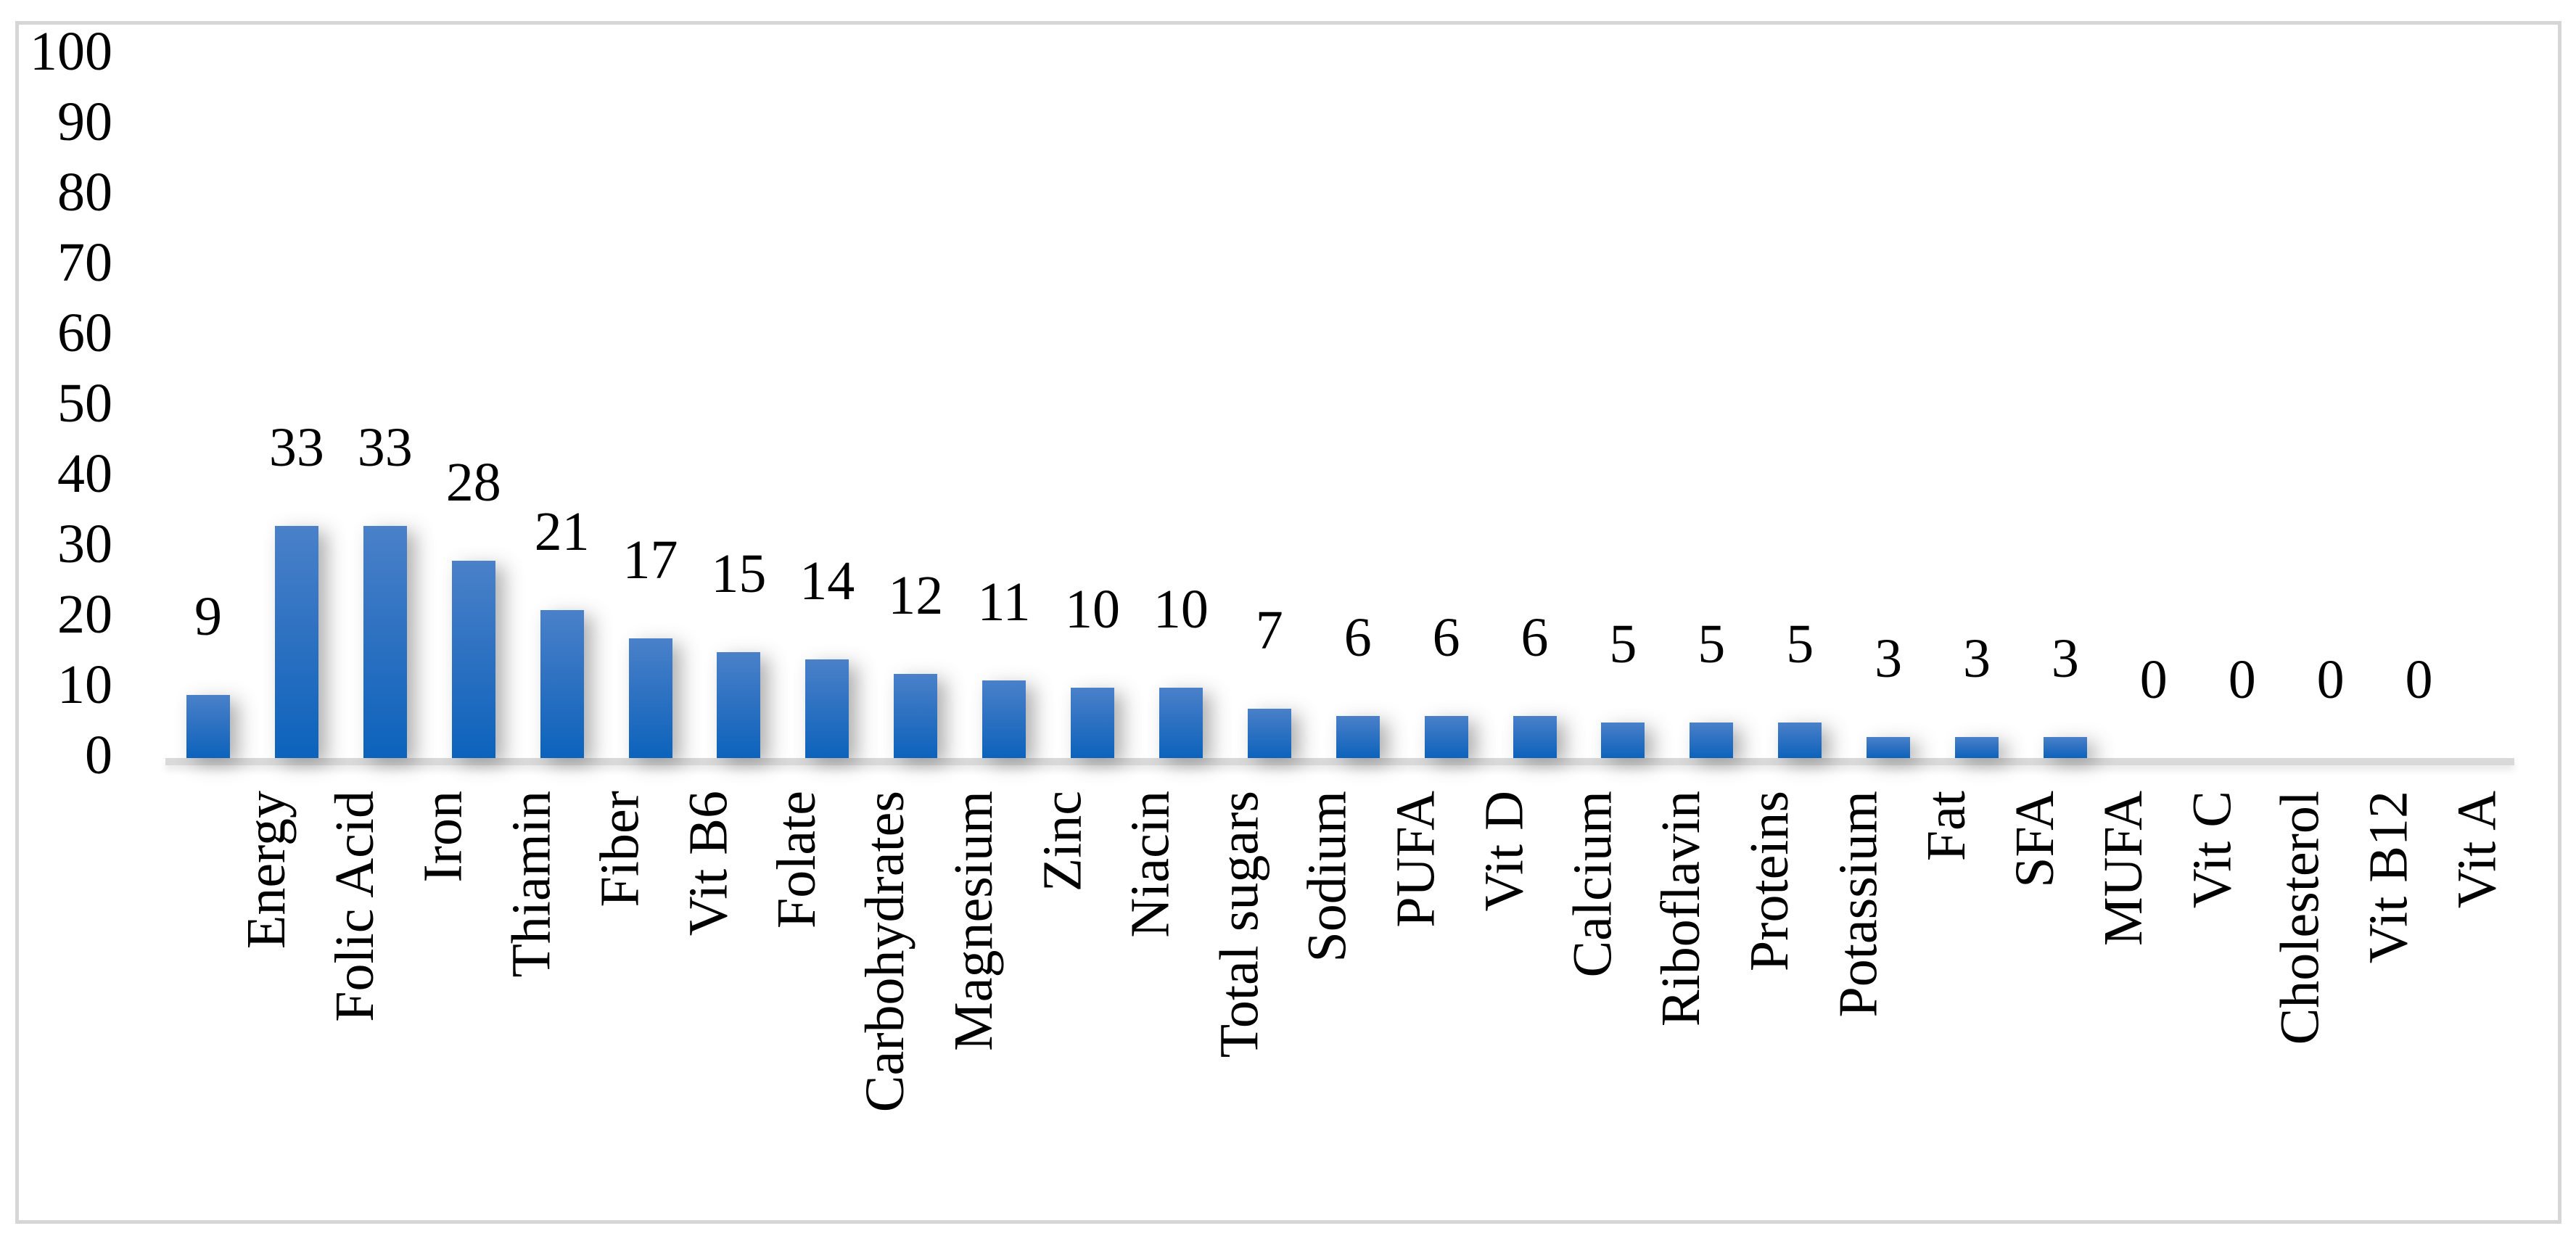 This screenshot has width=2576, height=1239. What do you see at coordinates (2388, 877) in the screenshot?
I see `x-category-label: Vit B12` at bounding box center [2388, 877].